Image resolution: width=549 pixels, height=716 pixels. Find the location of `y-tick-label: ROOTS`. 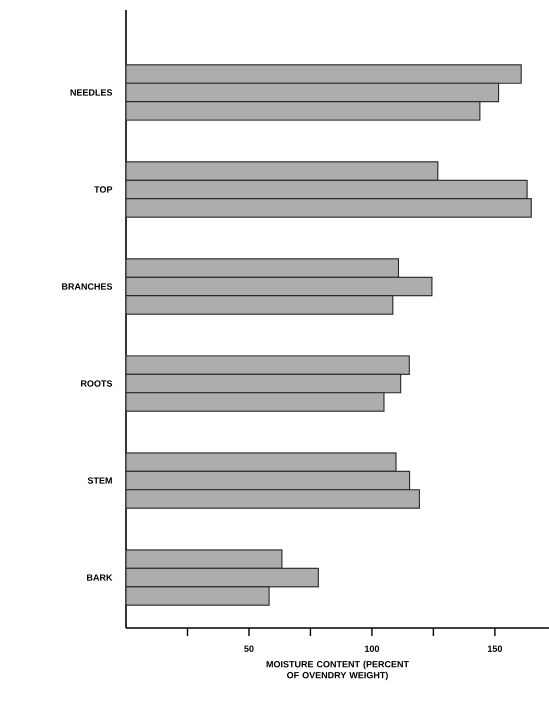

y-tick-label: ROOTS is located at coordinates (96, 383).